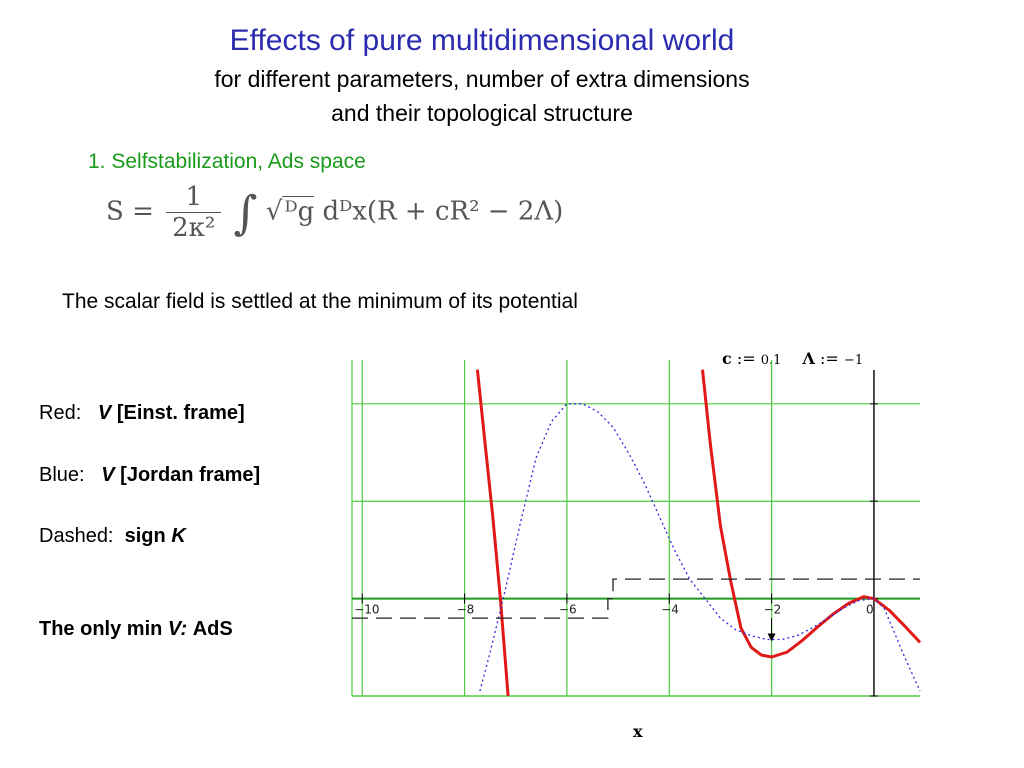 Image resolution: width=1024 pixels, height=768 pixels. What do you see at coordinates (227, 161) in the screenshot?
I see `section-heading: 1. Selfstabilization, Ads space` at bounding box center [227, 161].